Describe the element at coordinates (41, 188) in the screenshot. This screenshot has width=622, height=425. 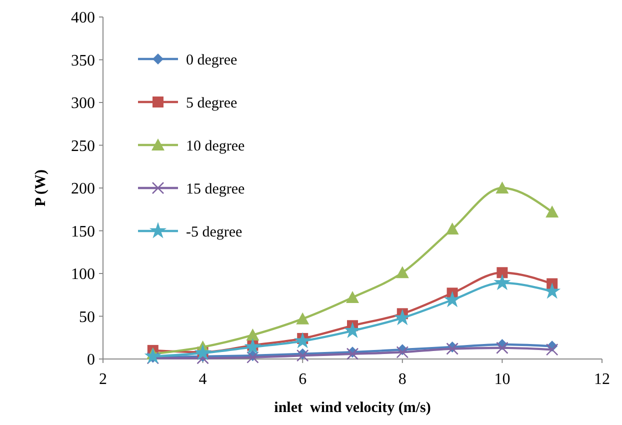
I see `y-axis-title: P (W)` at that location.